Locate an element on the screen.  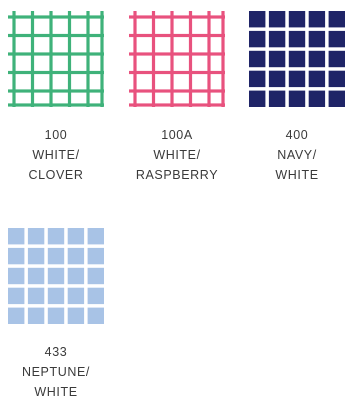
swatch-number: 100 is located at coordinates (56, 135).